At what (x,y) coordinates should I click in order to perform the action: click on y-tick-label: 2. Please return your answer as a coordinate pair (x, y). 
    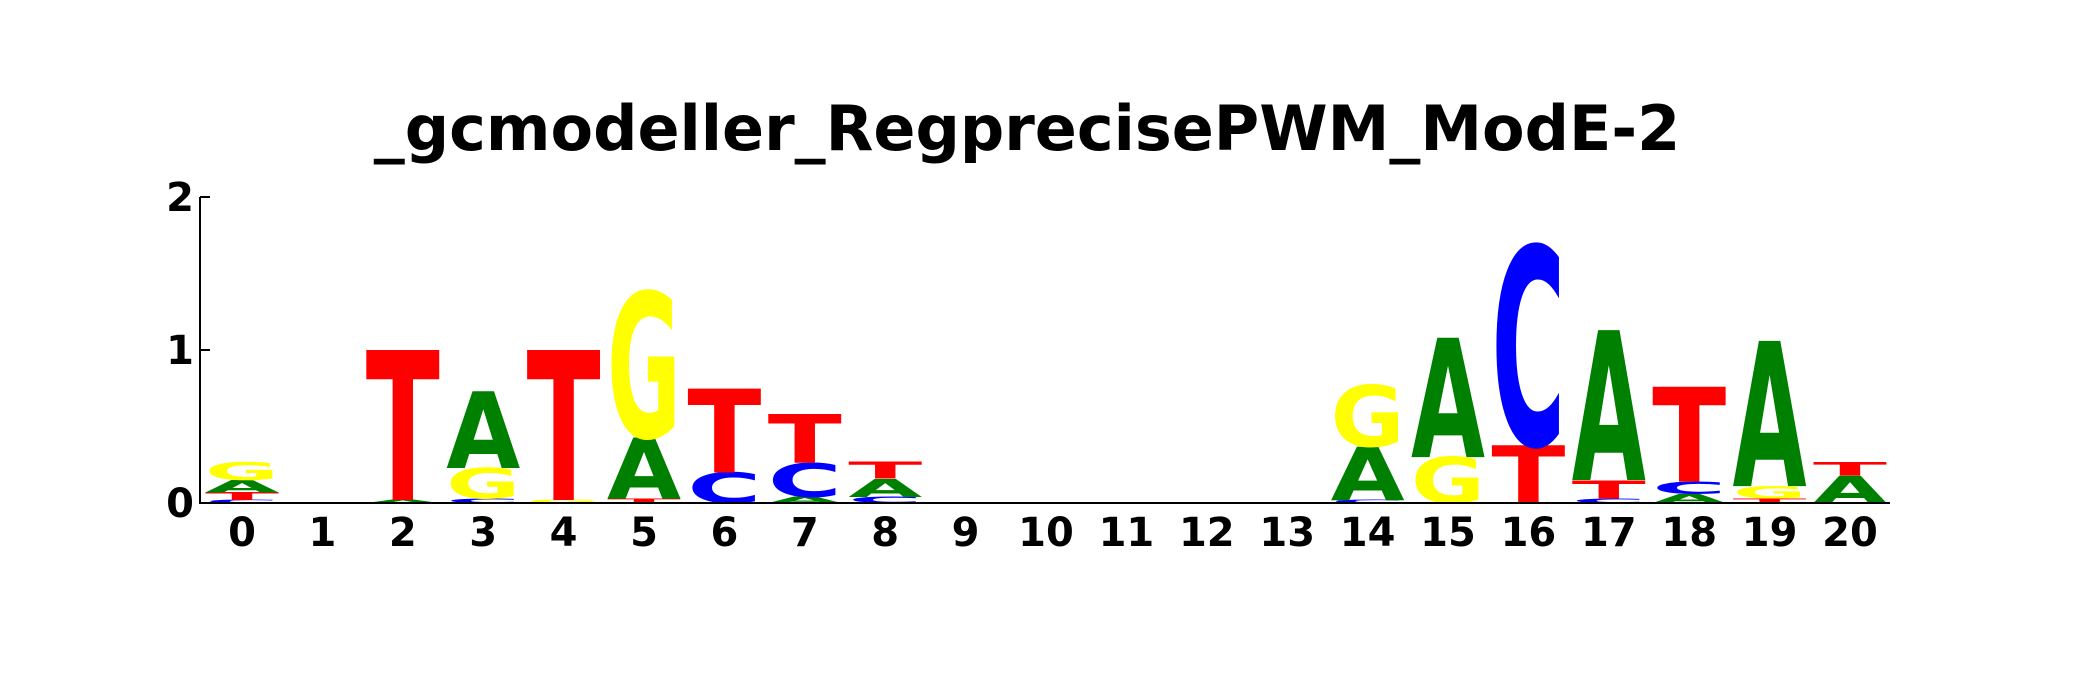
    Looking at the image, I should click on (180, 198).